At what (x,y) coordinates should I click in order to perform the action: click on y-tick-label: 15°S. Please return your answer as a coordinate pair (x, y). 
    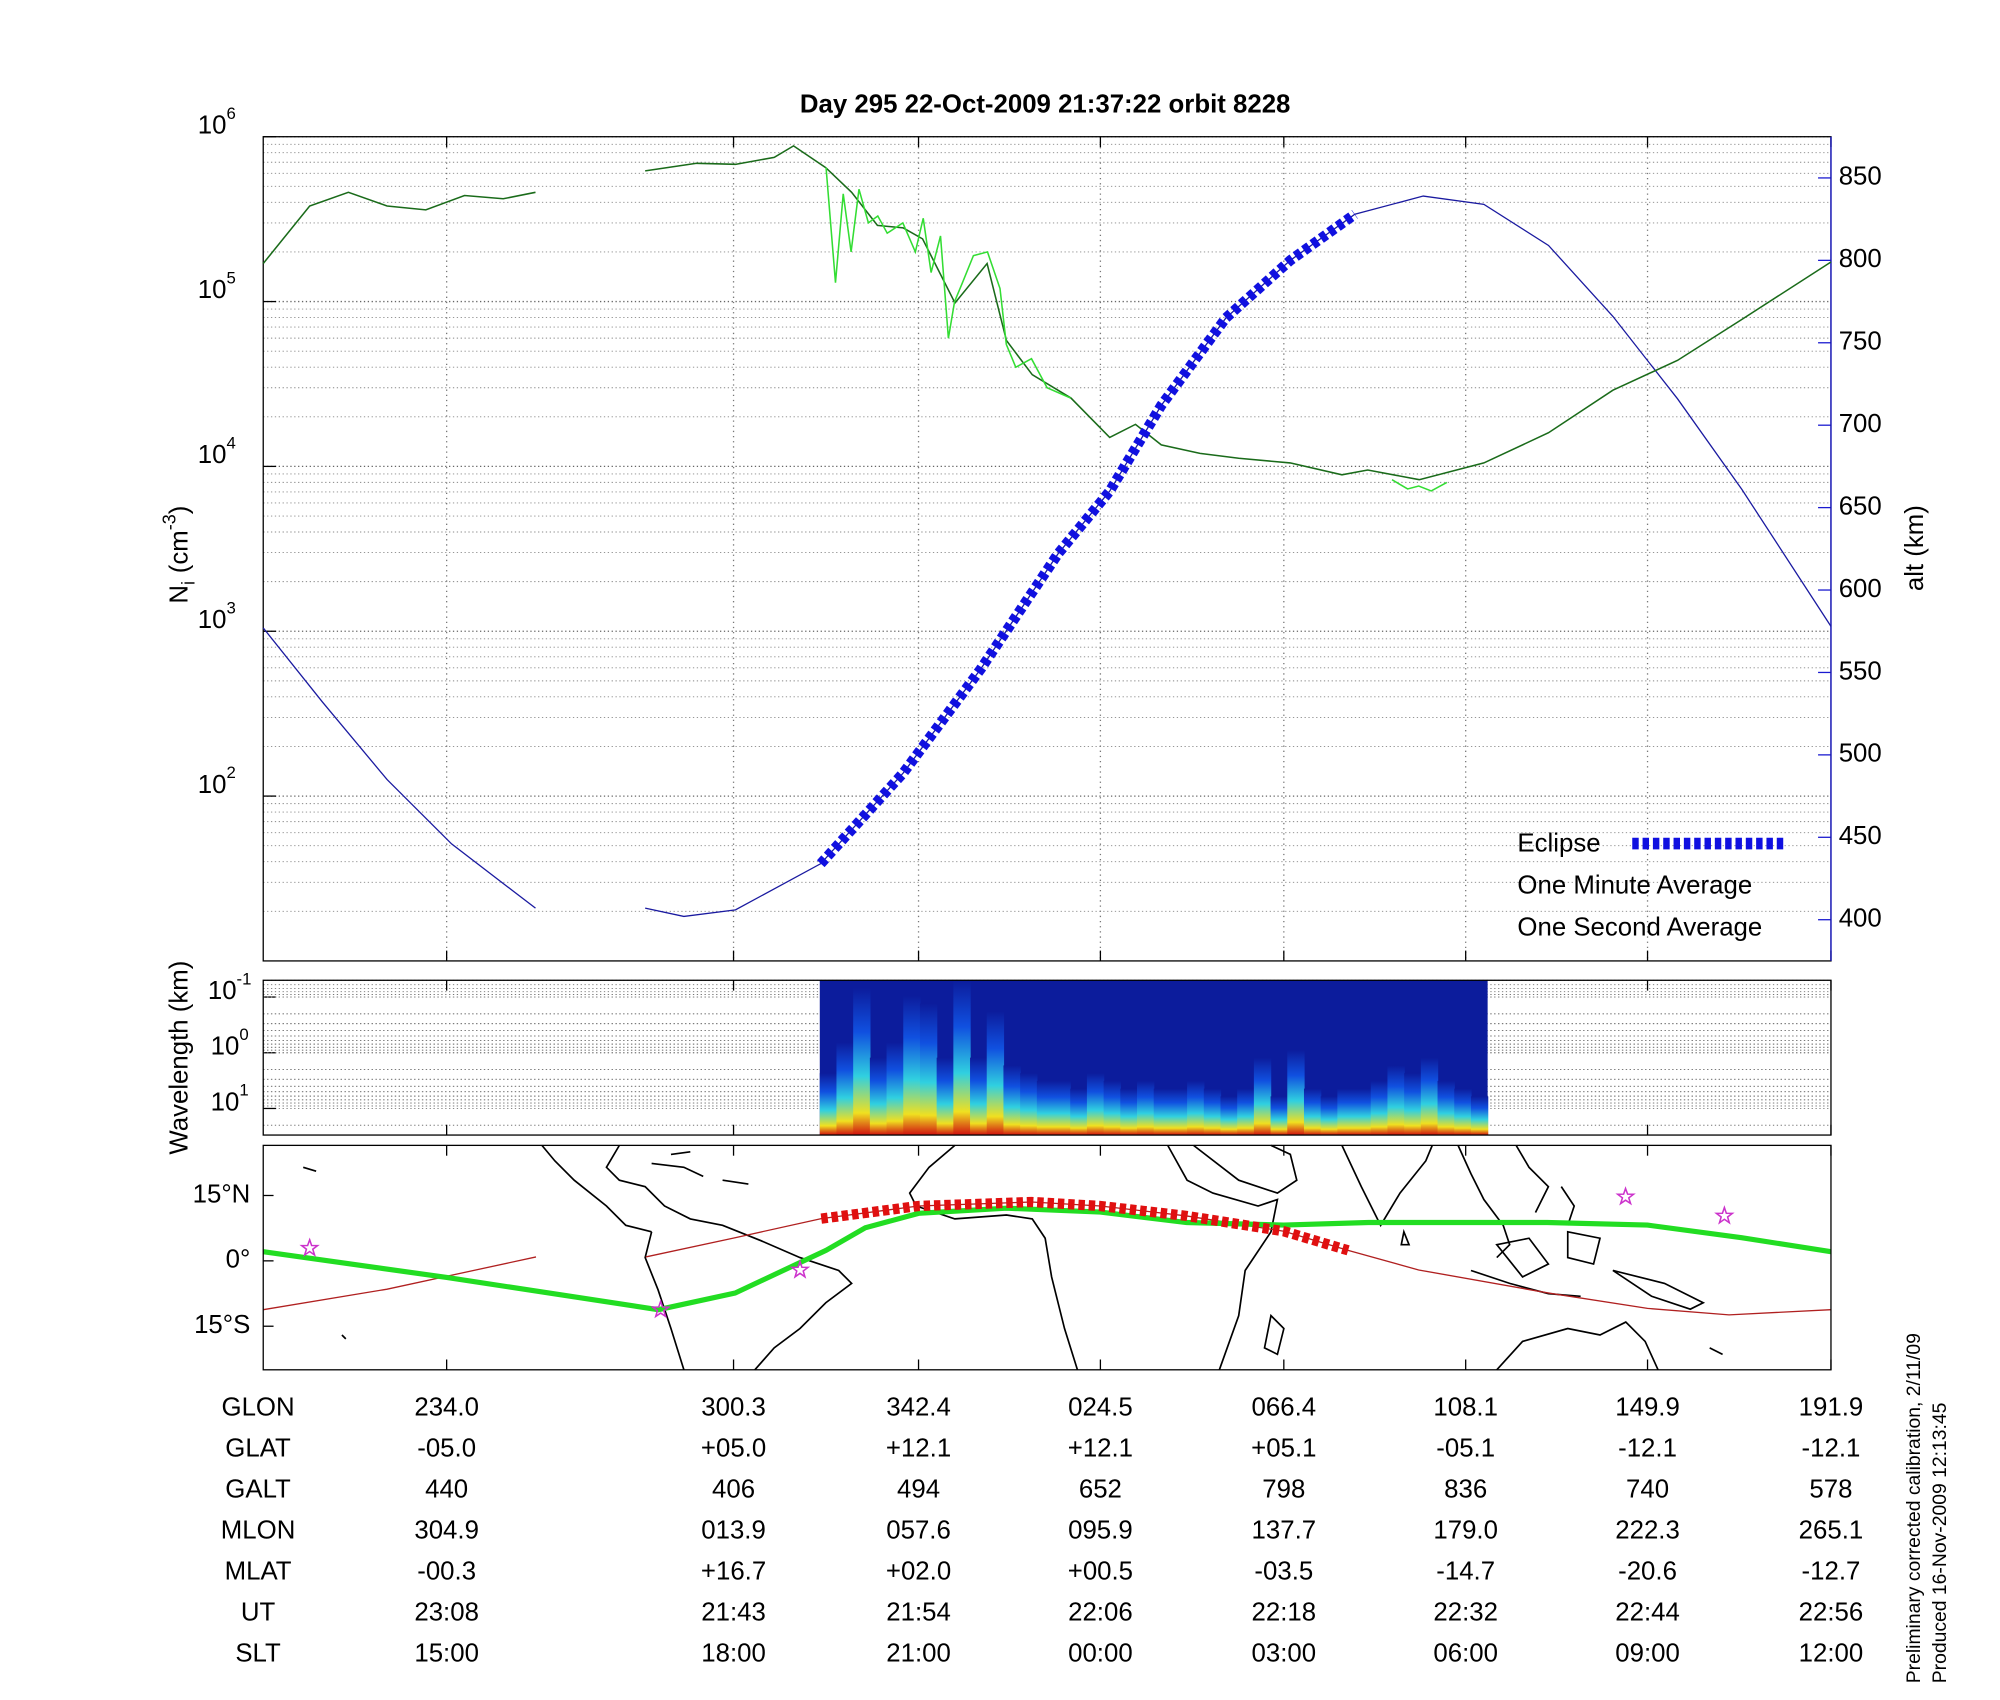
    Looking at the image, I should click on (222, 1325).